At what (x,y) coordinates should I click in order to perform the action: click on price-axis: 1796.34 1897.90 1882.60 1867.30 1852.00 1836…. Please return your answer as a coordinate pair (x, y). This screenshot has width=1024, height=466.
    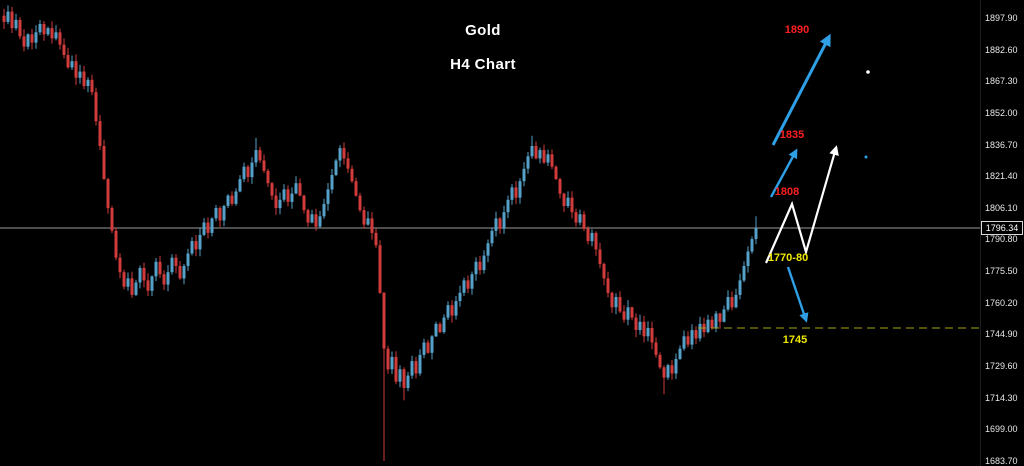
    Looking at the image, I should click on (1002, 233).